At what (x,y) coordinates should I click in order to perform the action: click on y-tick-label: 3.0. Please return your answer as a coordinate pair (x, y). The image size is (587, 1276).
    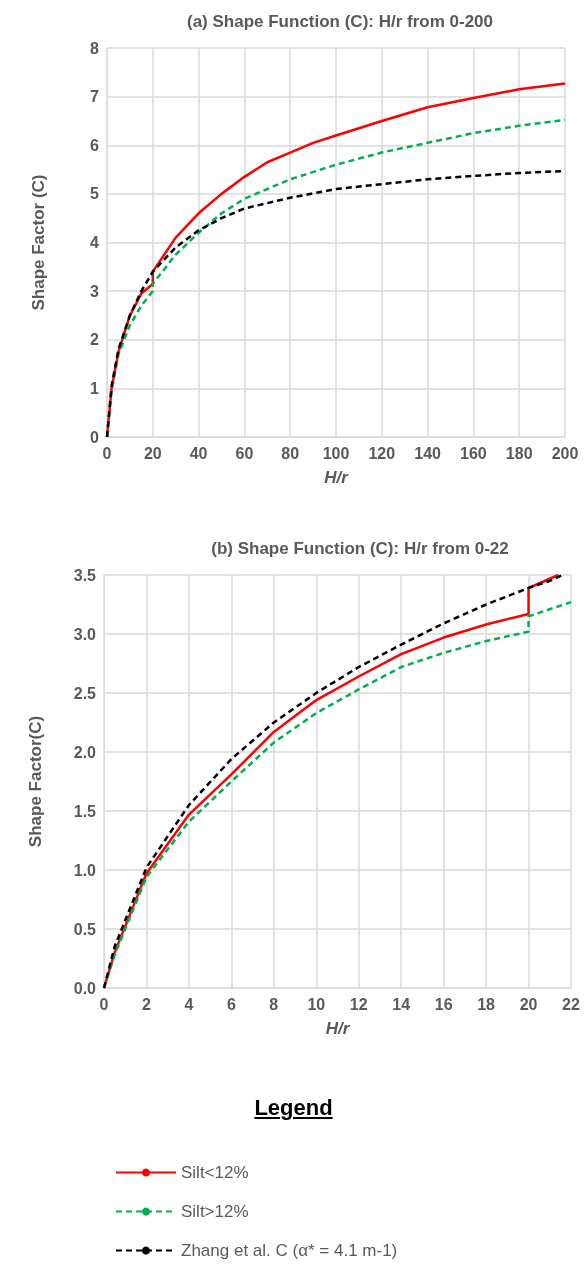
    Looking at the image, I should click on (85, 634).